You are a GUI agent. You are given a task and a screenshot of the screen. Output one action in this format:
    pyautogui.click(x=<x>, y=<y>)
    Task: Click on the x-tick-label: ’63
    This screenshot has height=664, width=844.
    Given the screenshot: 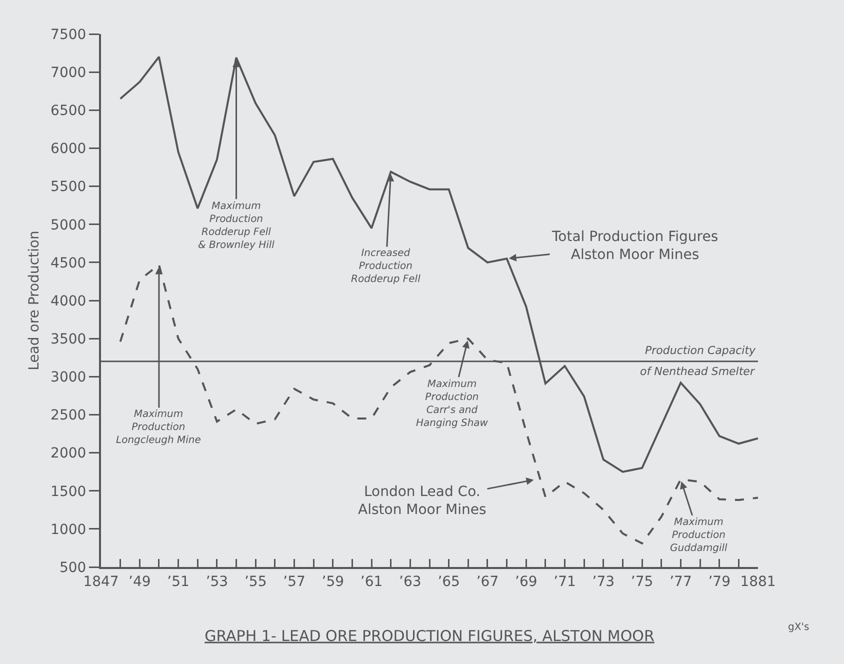 What is the action you would take?
    pyautogui.click(x=410, y=582)
    